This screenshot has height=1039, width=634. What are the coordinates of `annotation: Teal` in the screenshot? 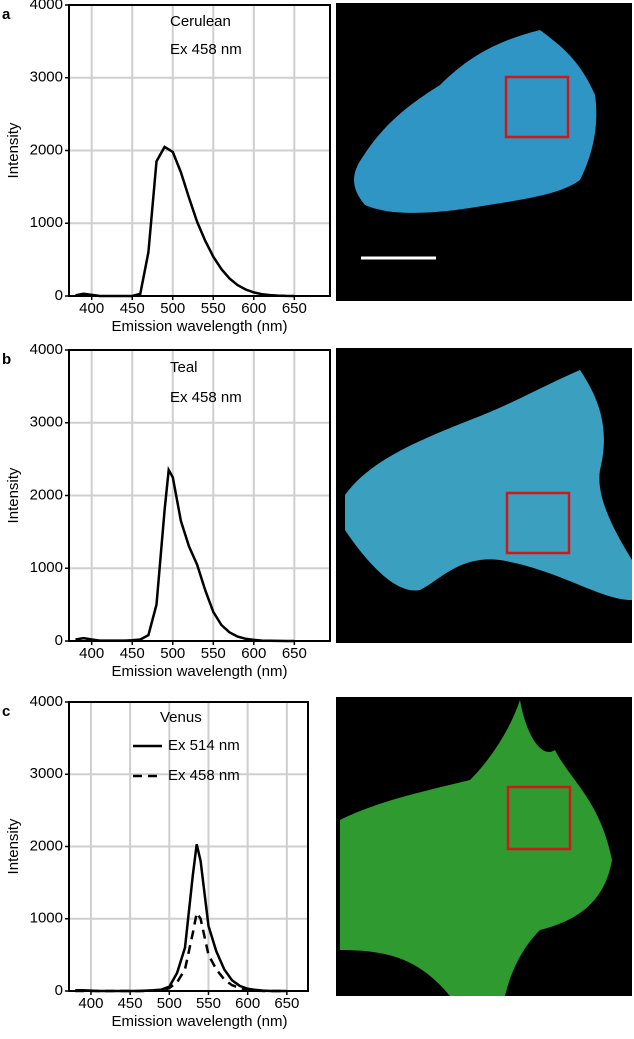 It's located at (184, 367).